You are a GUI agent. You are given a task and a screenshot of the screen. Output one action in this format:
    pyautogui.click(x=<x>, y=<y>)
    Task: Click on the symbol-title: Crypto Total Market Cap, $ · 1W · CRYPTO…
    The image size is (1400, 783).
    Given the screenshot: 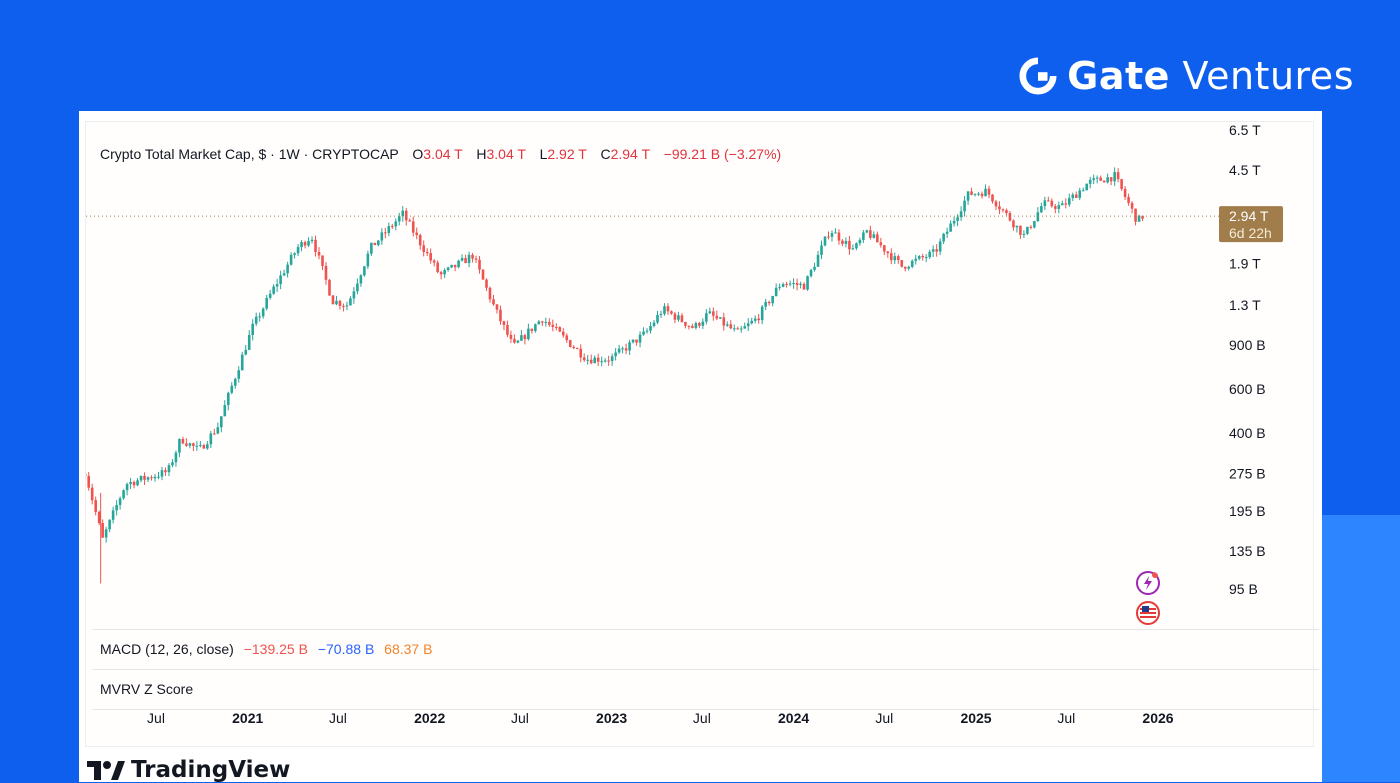 What is the action you would take?
    pyautogui.click(x=249, y=154)
    